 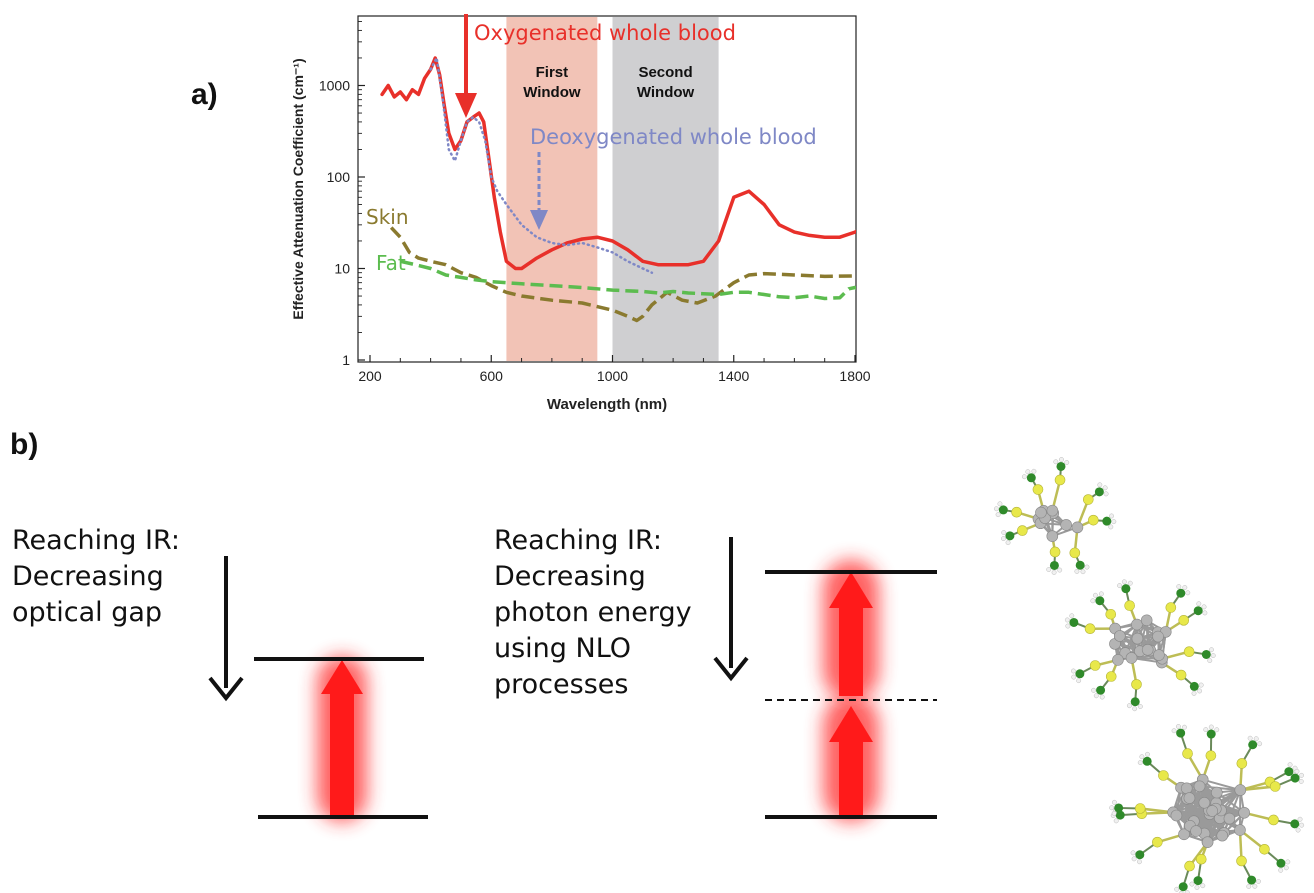 What do you see at coordinates (552, 92) in the screenshot?
I see `window-label: Window` at bounding box center [552, 92].